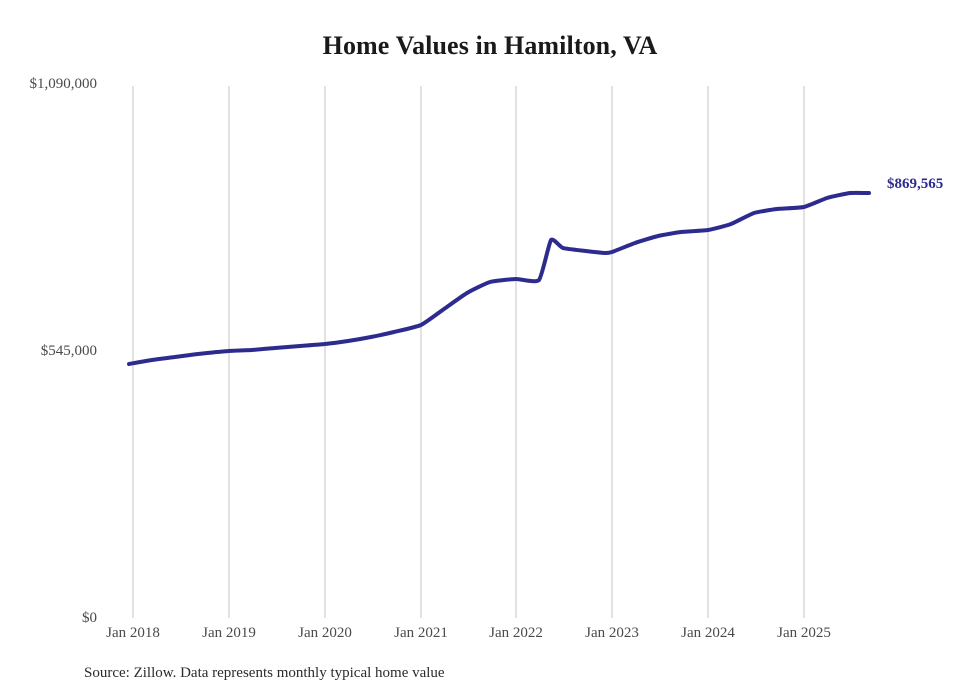 This screenshot has width=980, height=699. I want to click on x-tick-label-jan-2023: Jan 2023, so click(612, 633).